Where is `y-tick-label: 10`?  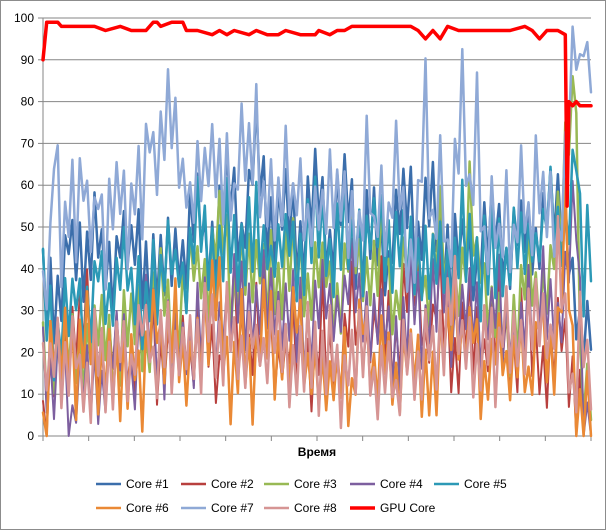
y-tick-label: 10 is located at coordinates (28, 394).